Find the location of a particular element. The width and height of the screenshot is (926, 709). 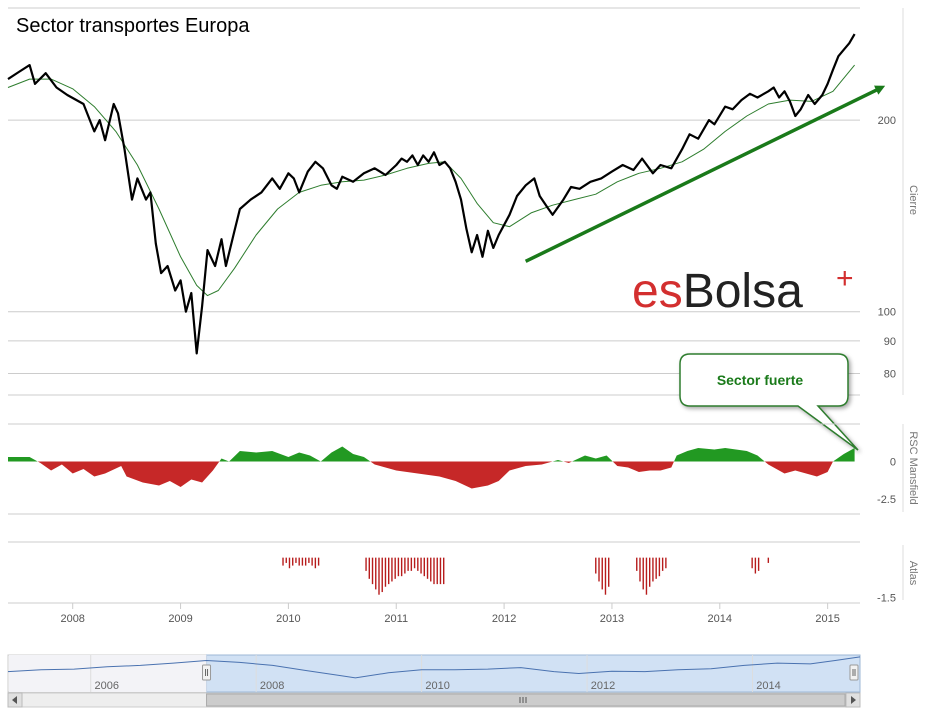

navigator-label: 2006 is located at coordinates (106, 686).